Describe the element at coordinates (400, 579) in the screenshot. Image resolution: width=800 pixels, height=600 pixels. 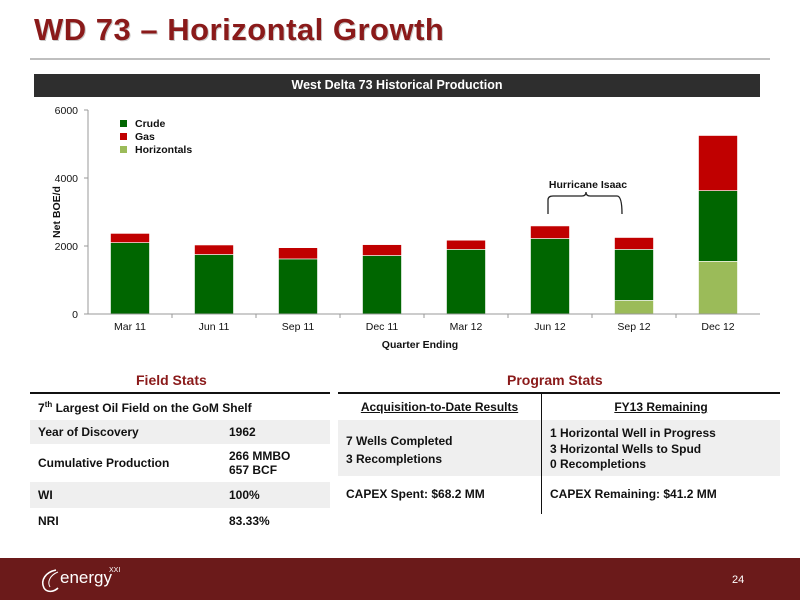
I see `footer-bar` at that location.